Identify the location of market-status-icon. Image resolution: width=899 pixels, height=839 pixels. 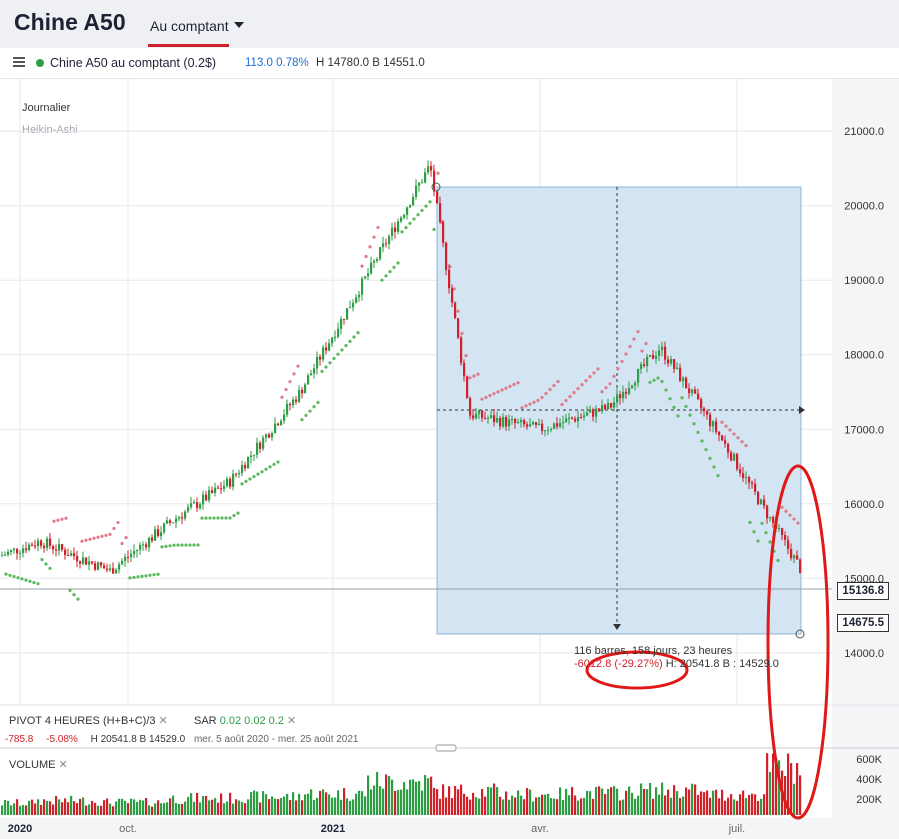
(40, 63).